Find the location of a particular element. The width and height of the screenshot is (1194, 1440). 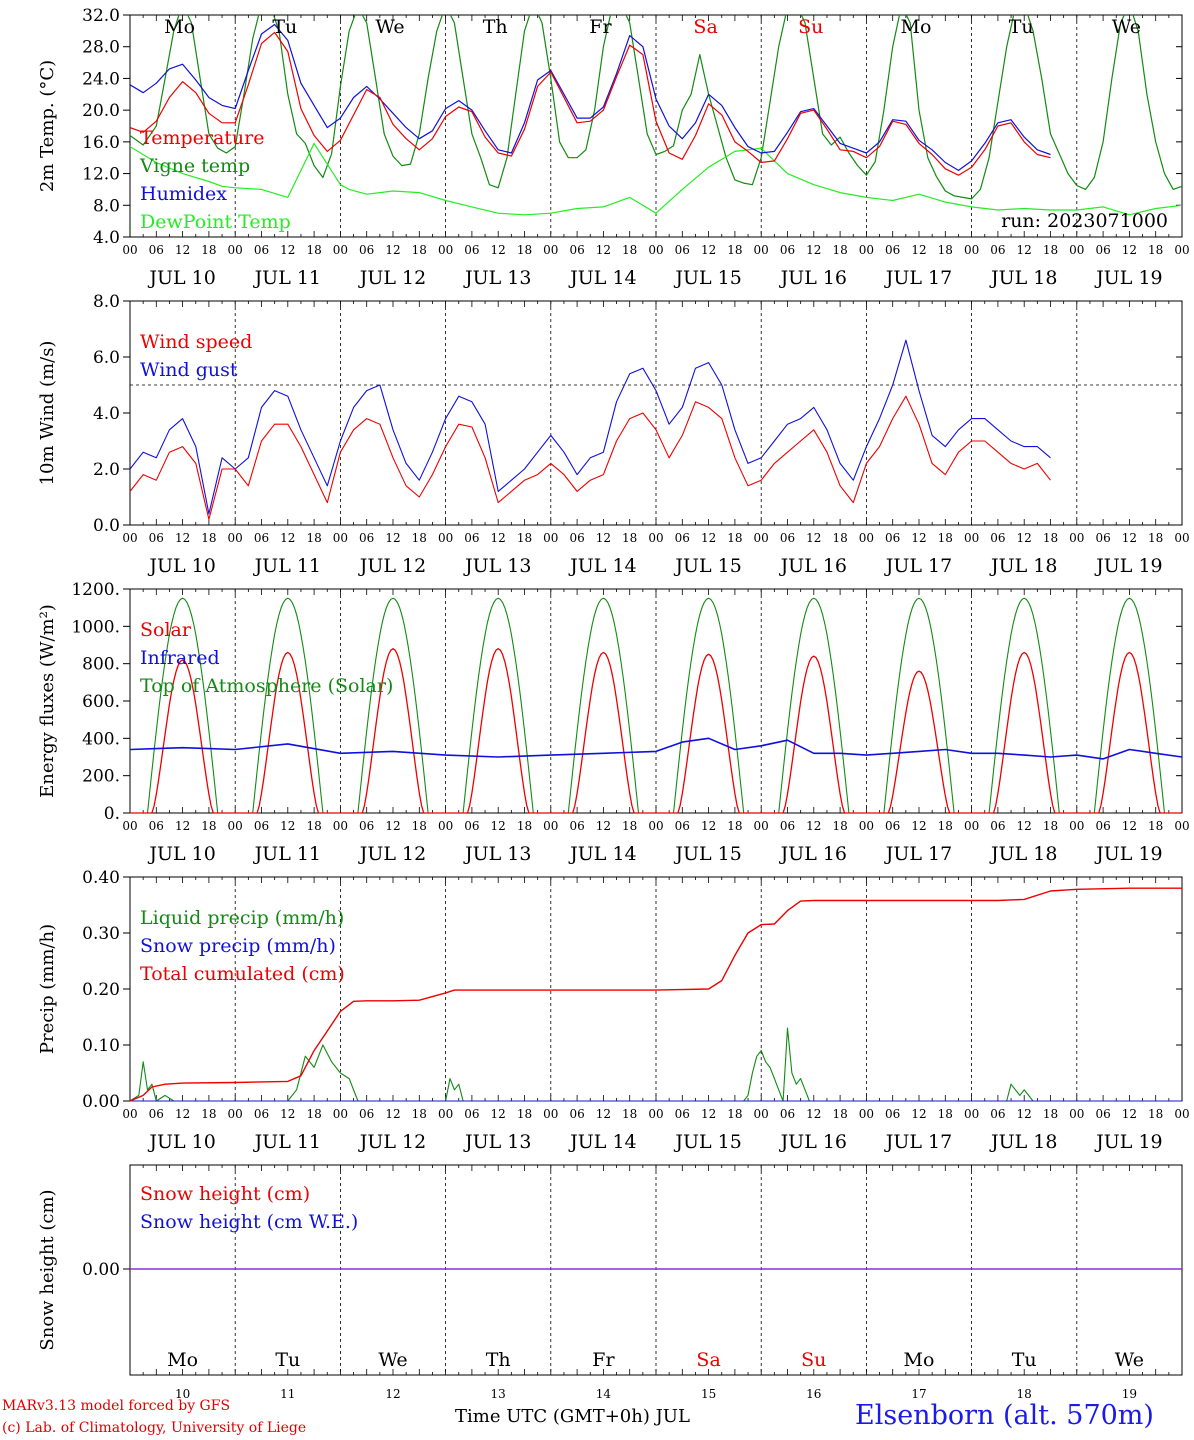

date-label: JUL 19 is located at coordinates (1128, 566).